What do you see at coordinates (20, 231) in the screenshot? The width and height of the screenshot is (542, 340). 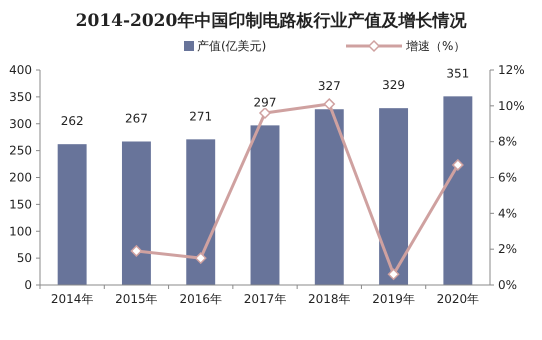 I see `y-tick-label: 100` at bounding box center [20, 231].